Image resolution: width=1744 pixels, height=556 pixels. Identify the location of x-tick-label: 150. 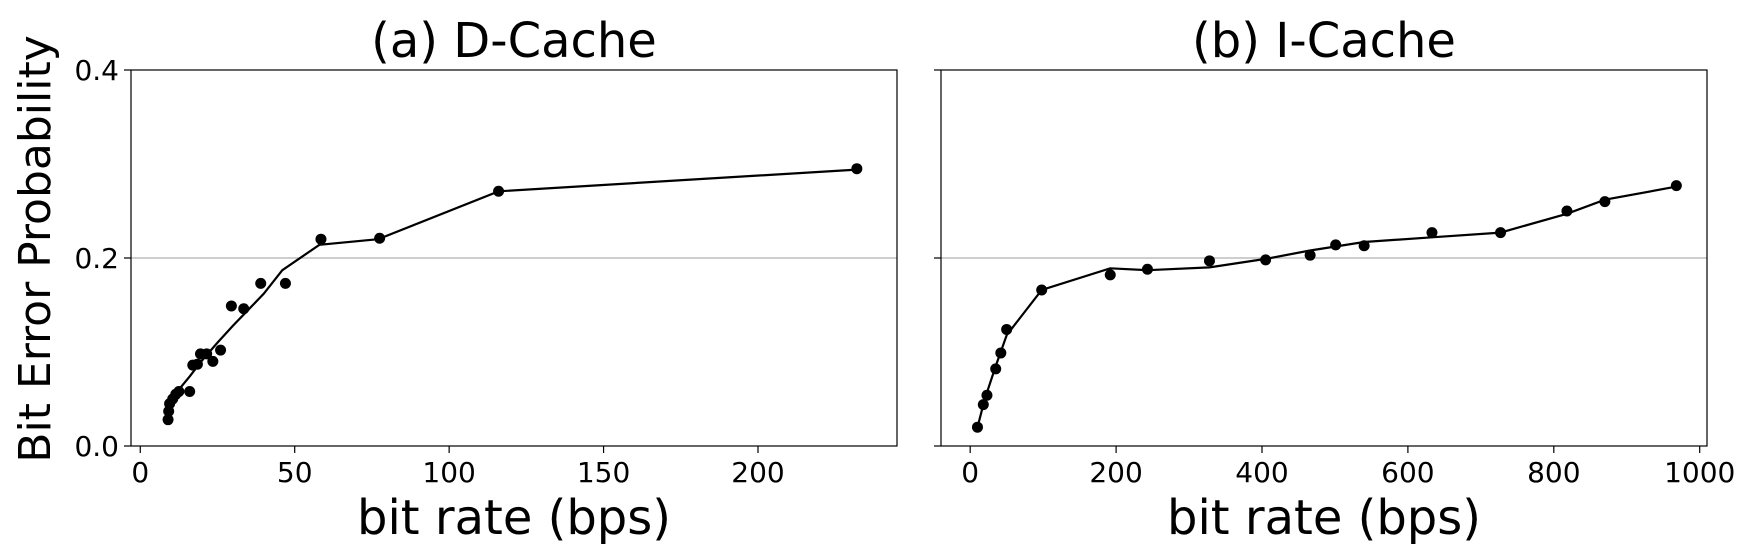
(603, 472).